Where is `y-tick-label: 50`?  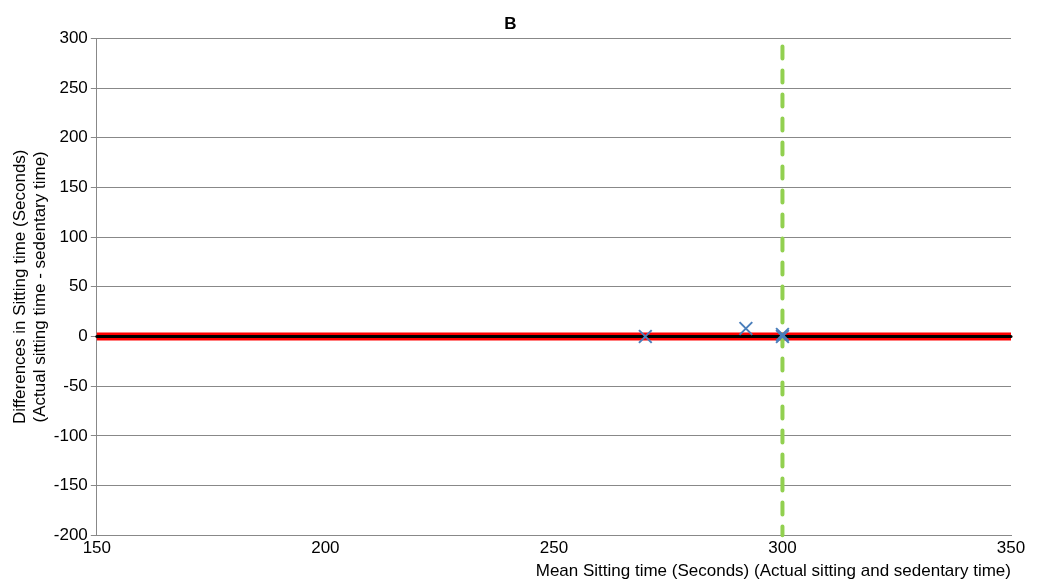
y-tick-label: 50 is located at coordinates (78, 286).